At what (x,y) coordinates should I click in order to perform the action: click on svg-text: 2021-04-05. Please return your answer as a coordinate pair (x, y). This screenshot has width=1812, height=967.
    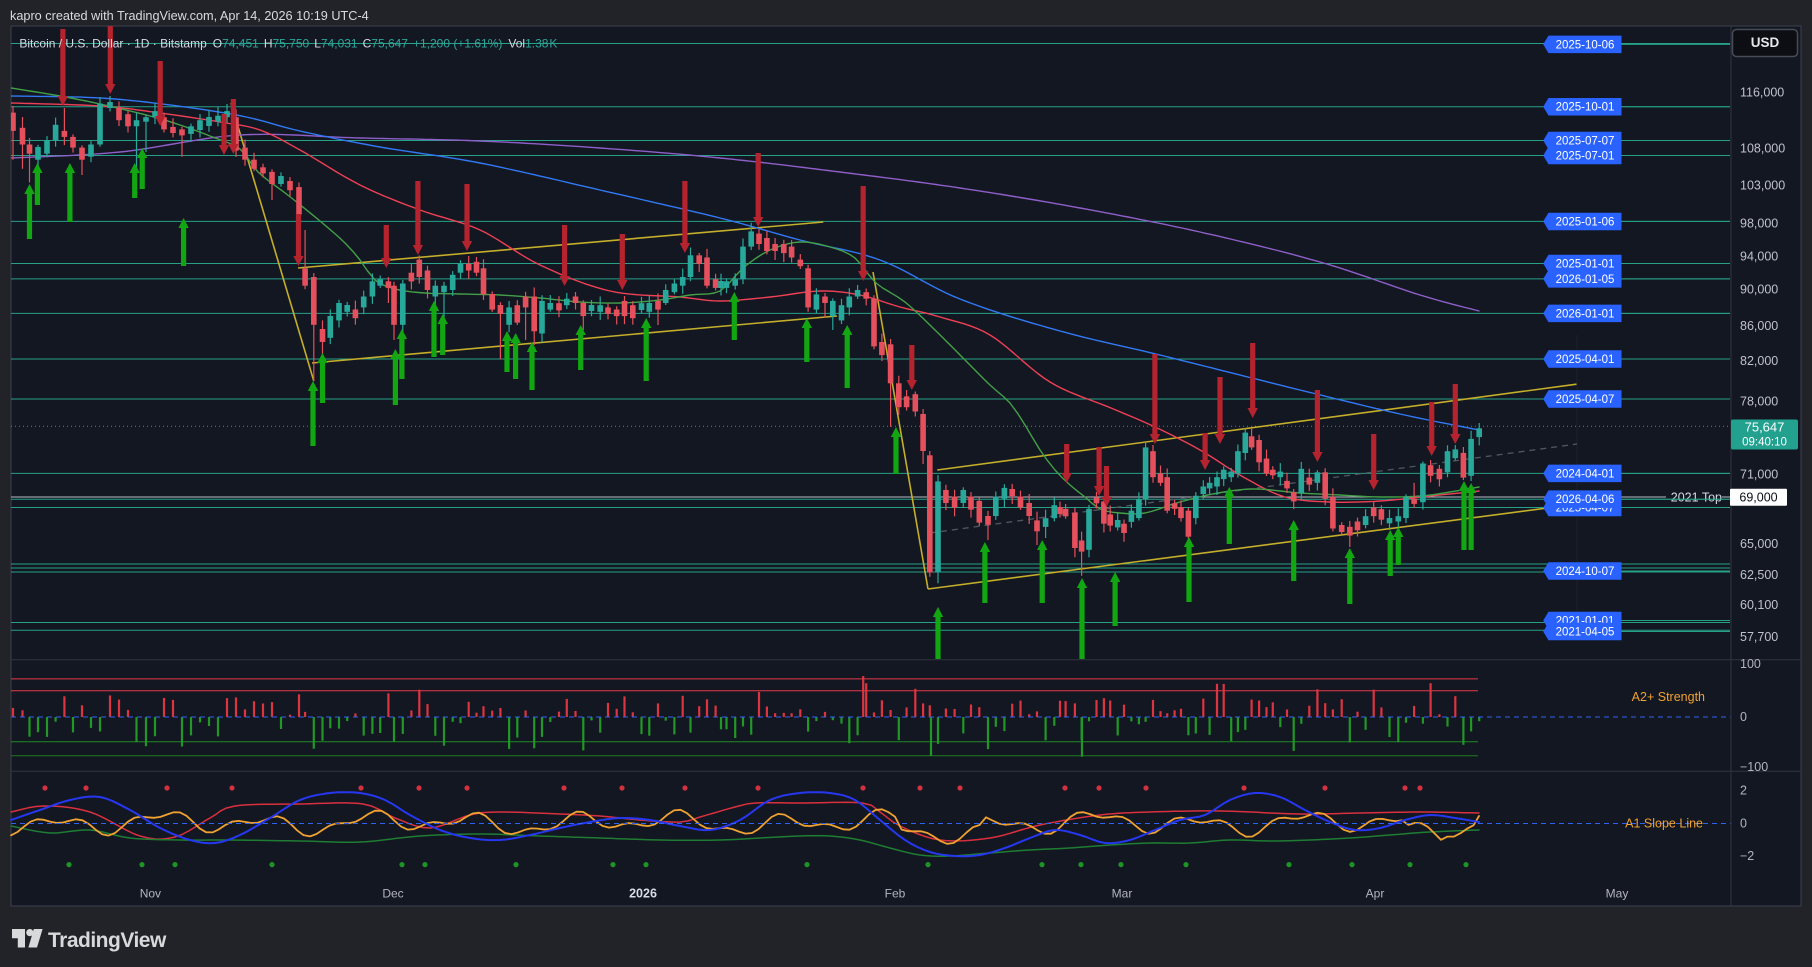
    Looking at the image, I should click on (1585, 633).